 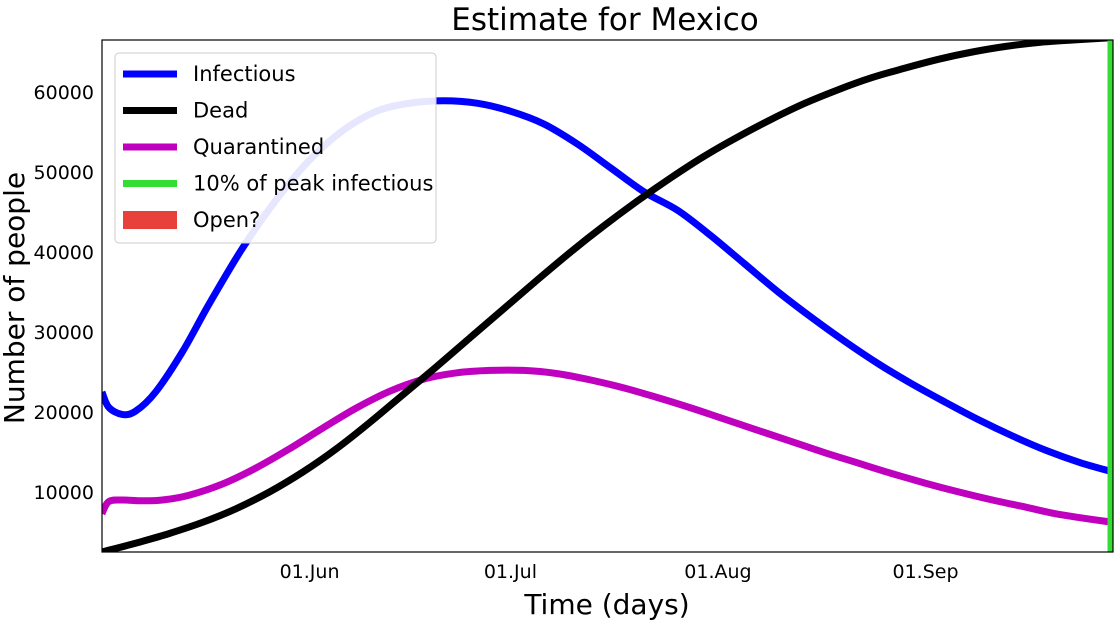 What do you see at coordinates (717, 572) in the screenshot?
I see `x-tick-label: 01.Aug` at bounding box center [717, 572].